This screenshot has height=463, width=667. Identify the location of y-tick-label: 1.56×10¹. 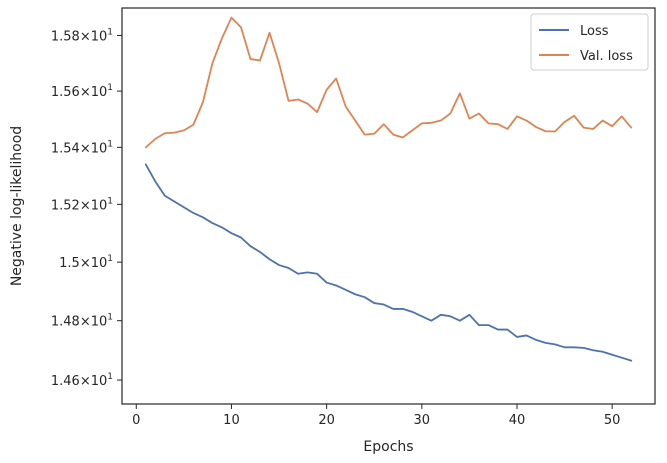
(82, 91).